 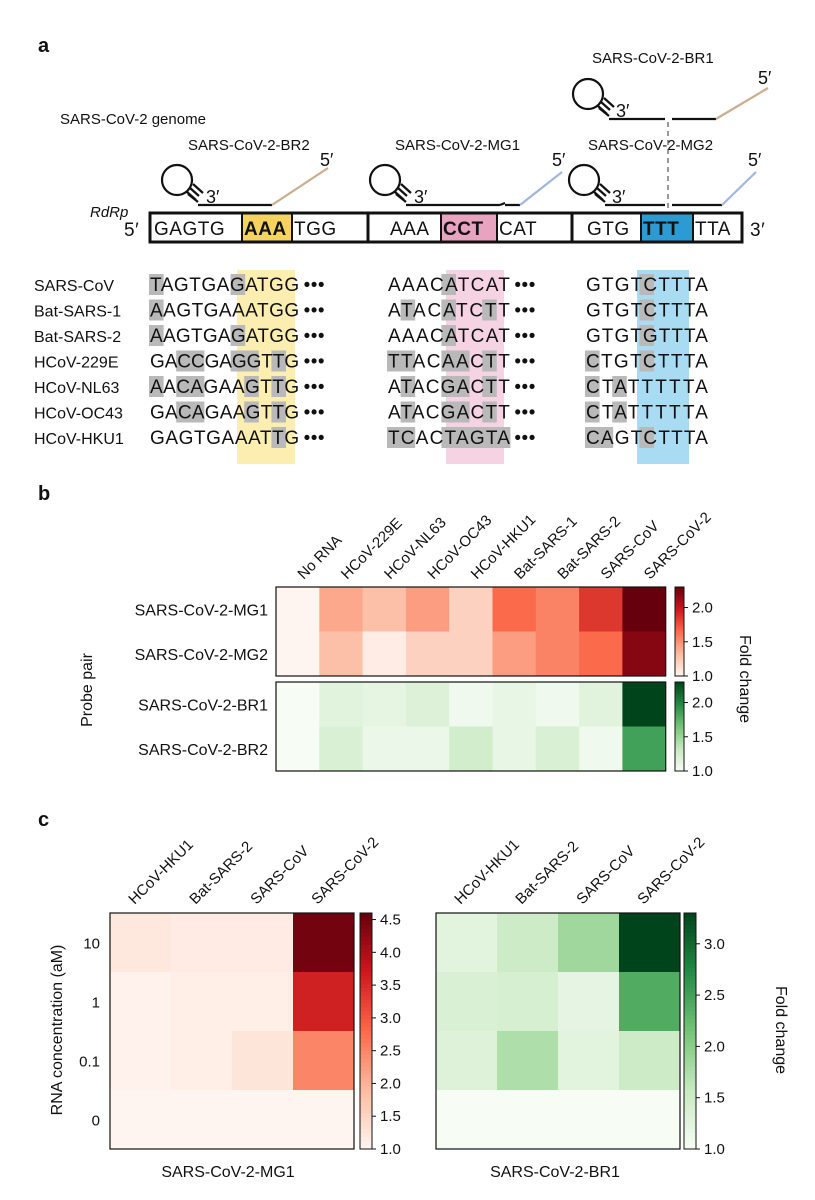 What do you see at coordinates (74, 286) in the screenshot?
I see `alignment-row-label: SARS-CoV` at bounding box center [74, 286].